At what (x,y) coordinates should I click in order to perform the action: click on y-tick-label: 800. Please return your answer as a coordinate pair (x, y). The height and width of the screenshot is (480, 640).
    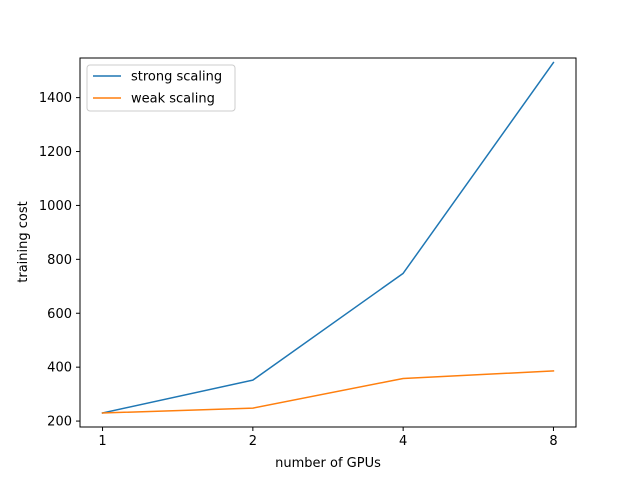
    Looking at the image, I should click on (59, 260).